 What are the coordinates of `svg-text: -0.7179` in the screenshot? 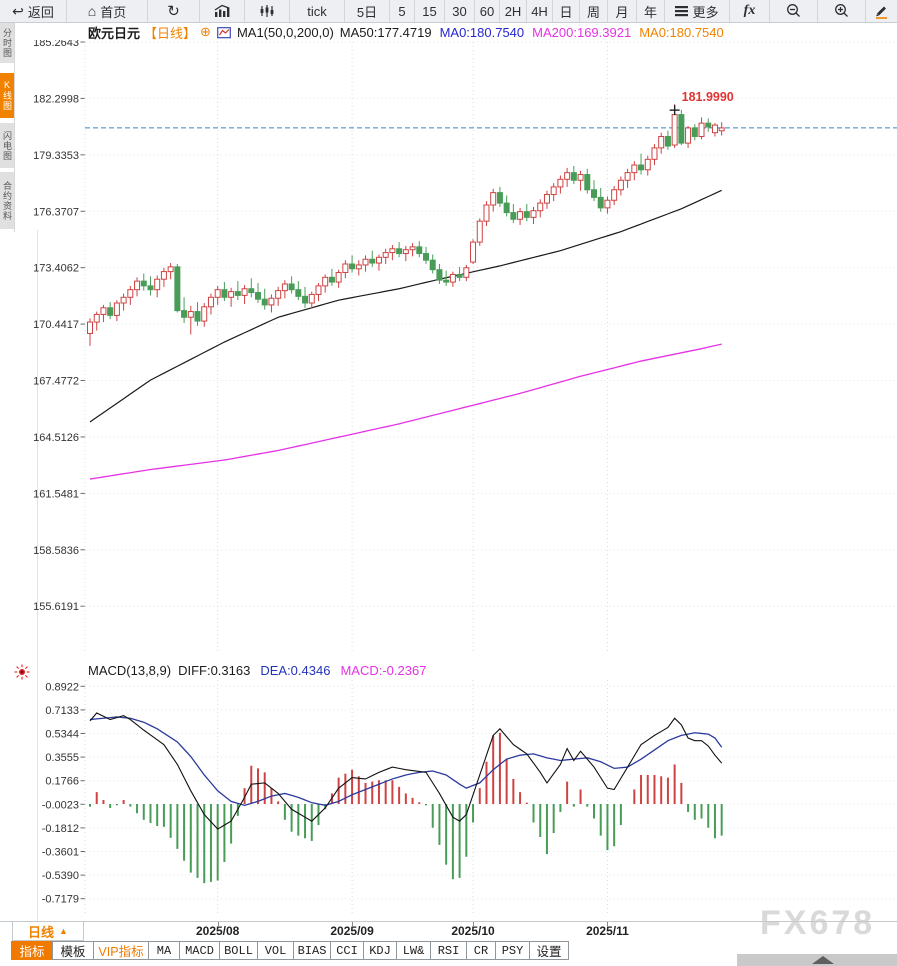 It's located at (60, 900).